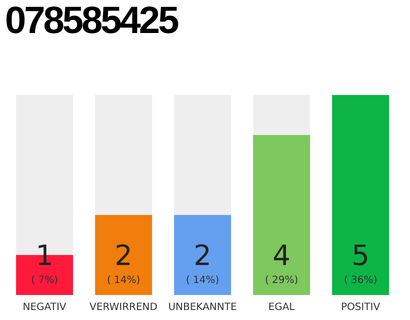  Describe the element at coordinates (281, 262) in the screenshot. I see `data-label: 4 ( 29%)` at that location.